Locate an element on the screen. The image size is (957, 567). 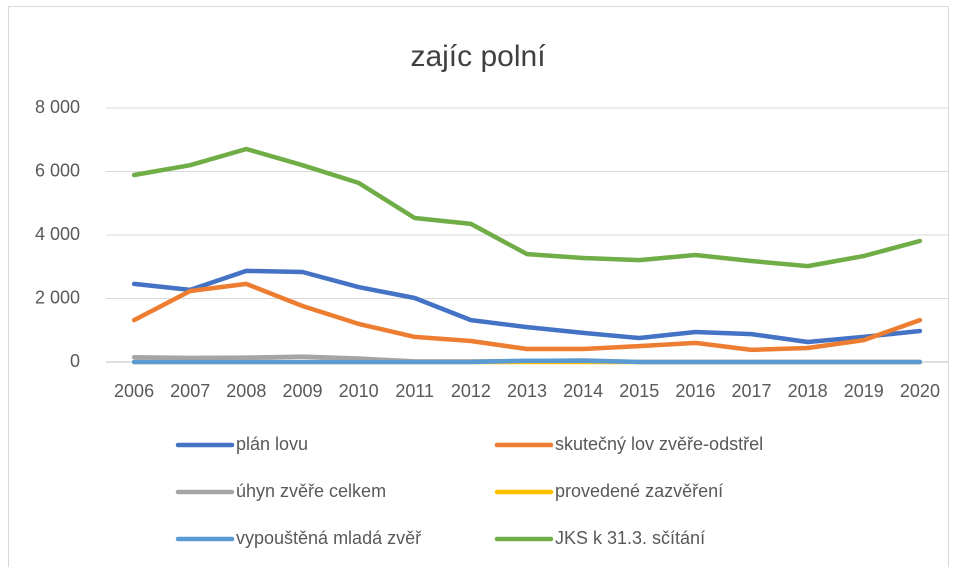
legend-label: vypouštěná mladá zvěř is located at coordinates (329, 538).